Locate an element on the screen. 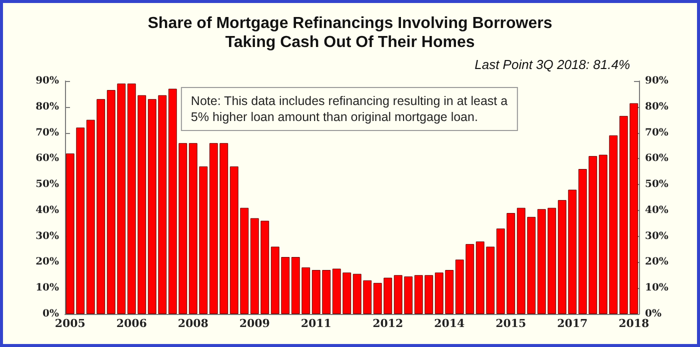 Image resolution: width=700 pixels, height=347 pixels. x-tick-label: 2009 is located at coordinates (254, 323).